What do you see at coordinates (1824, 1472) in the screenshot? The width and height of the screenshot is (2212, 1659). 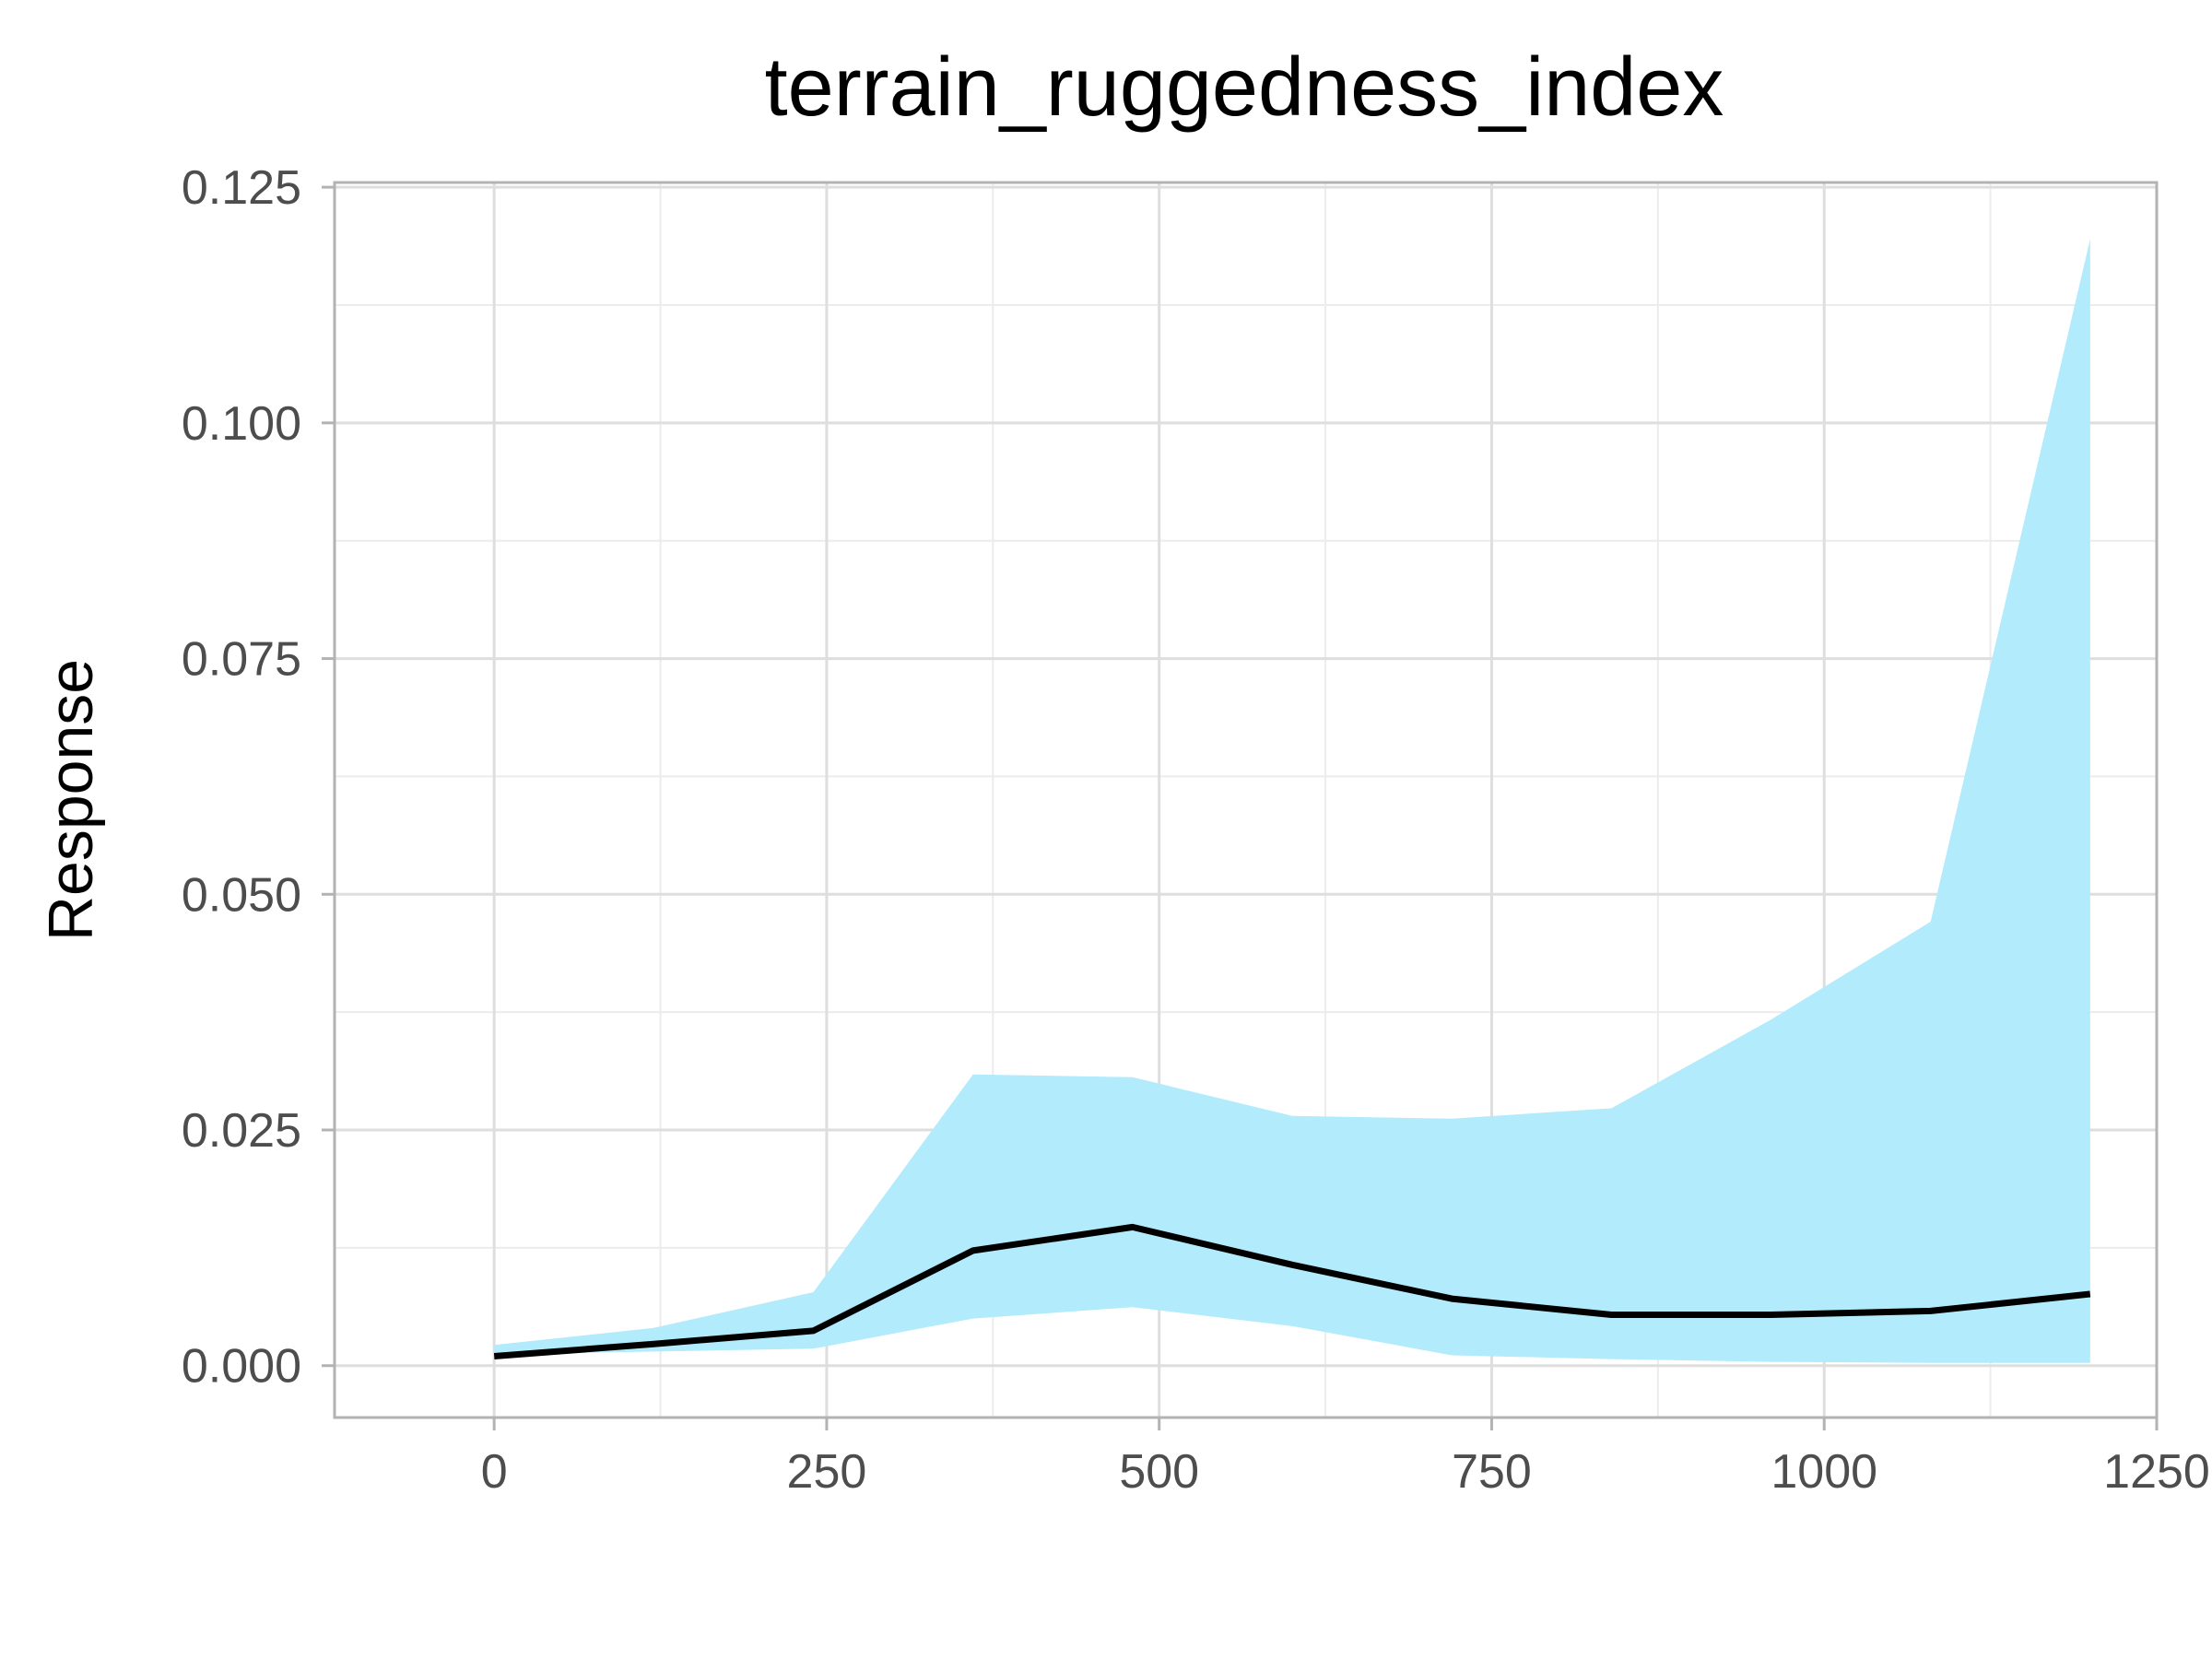 I see `x-tick-label: 1000` at bounding box center [1824, 1472].